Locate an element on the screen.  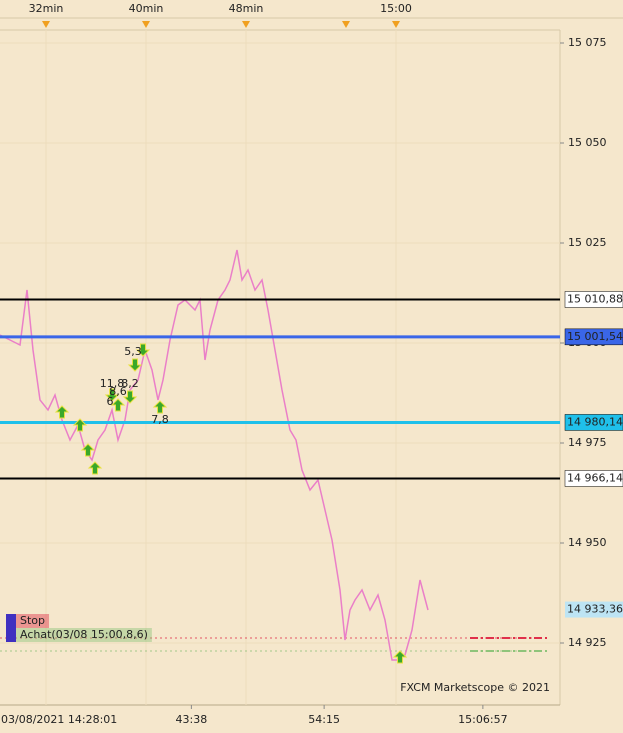
signal-label: 8,2 is located at coordinates (130, 383).